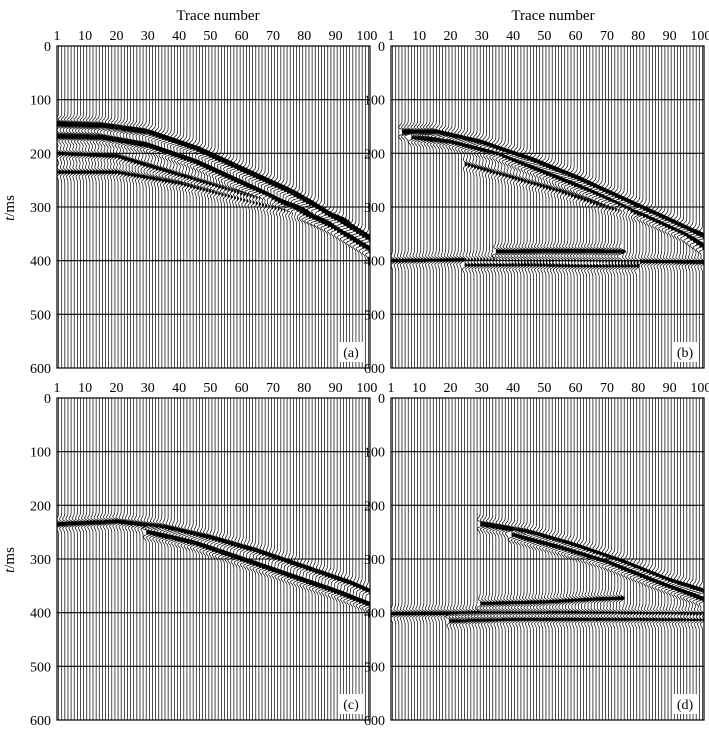 This screenshot has height=731, width=709. I want to click on x-tick-label: 100, so click(699, 388).